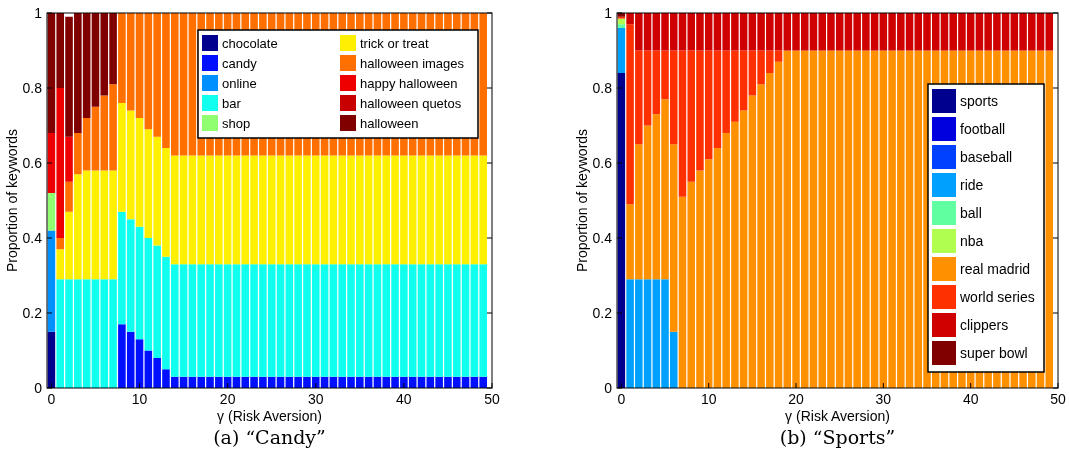  What do you see at coordinates (837, 437) in the screenshot?
I see `text: (b) “Sports”` at bounding box center [837, 437].